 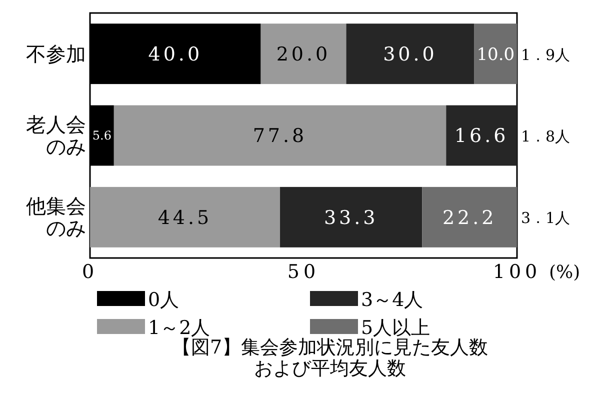 I want to click on data-label: 33.3, so click(x=351, y=217).